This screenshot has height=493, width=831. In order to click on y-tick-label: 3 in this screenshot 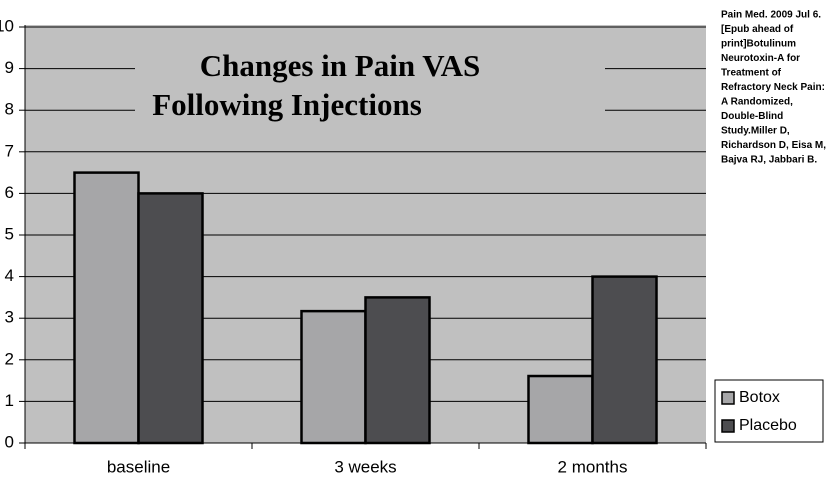, I will do `click(9, 317)`.